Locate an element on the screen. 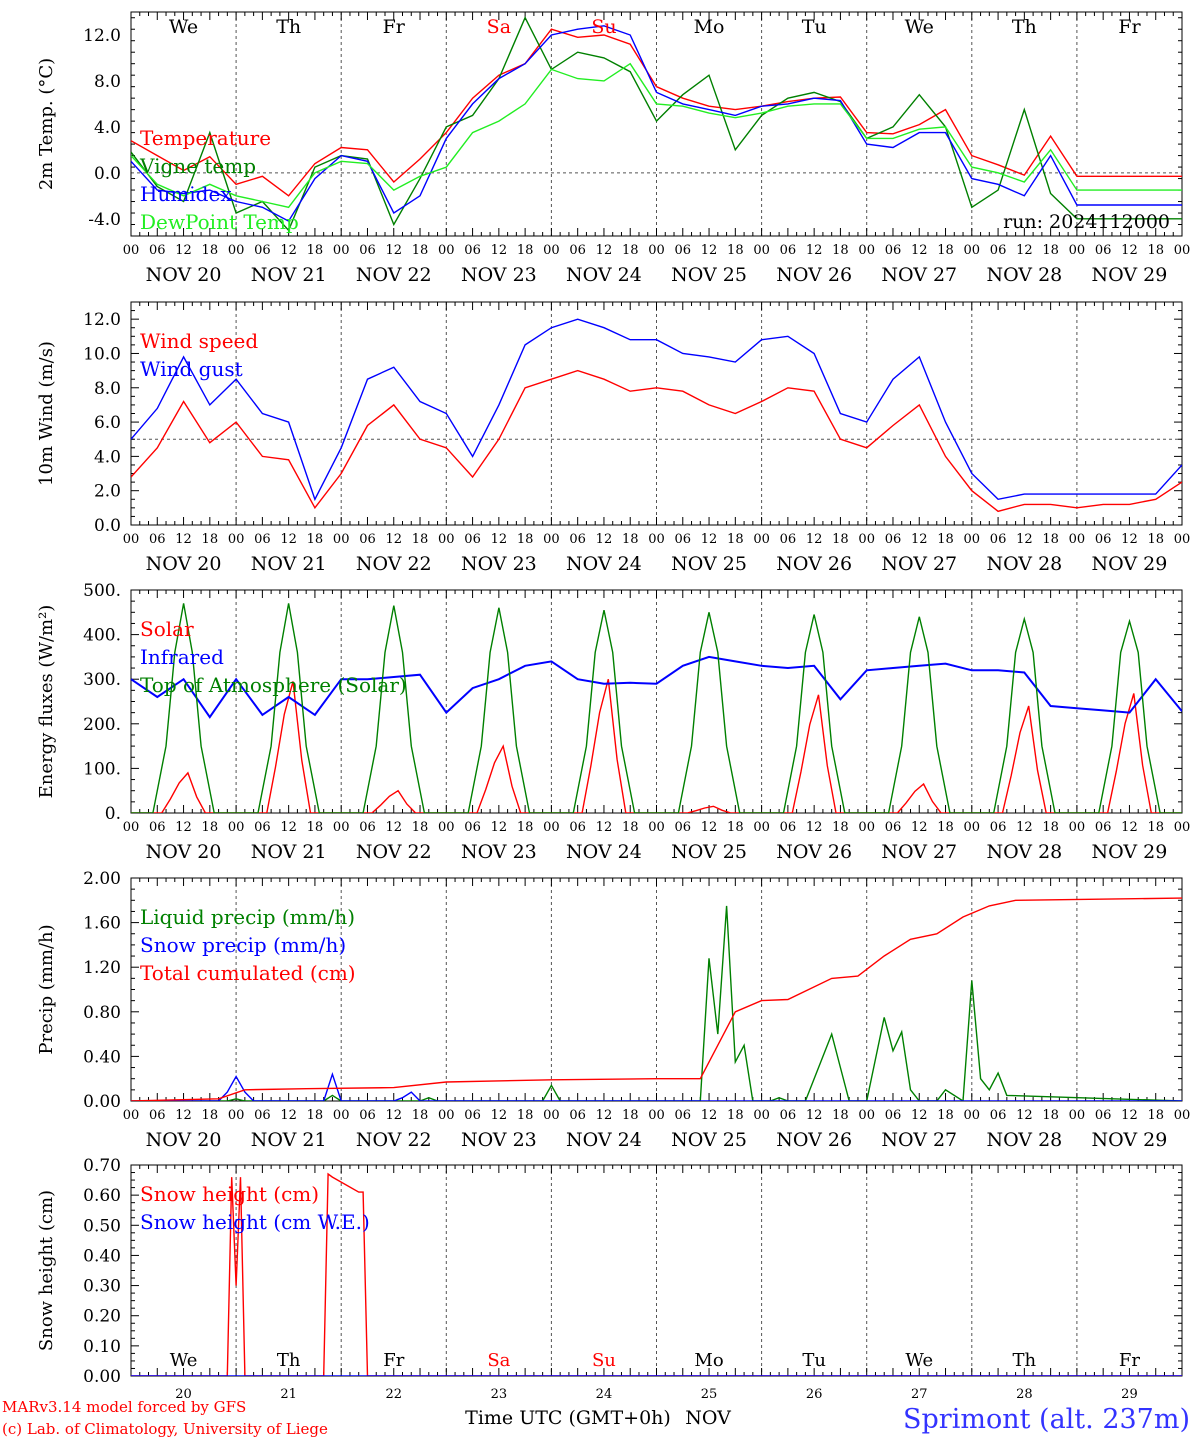 Image resolution: width=1194 pixels, height=1444 pixels. legend-entry: Top of Atmosphere (Solar) is located at coordinates (273, 685).